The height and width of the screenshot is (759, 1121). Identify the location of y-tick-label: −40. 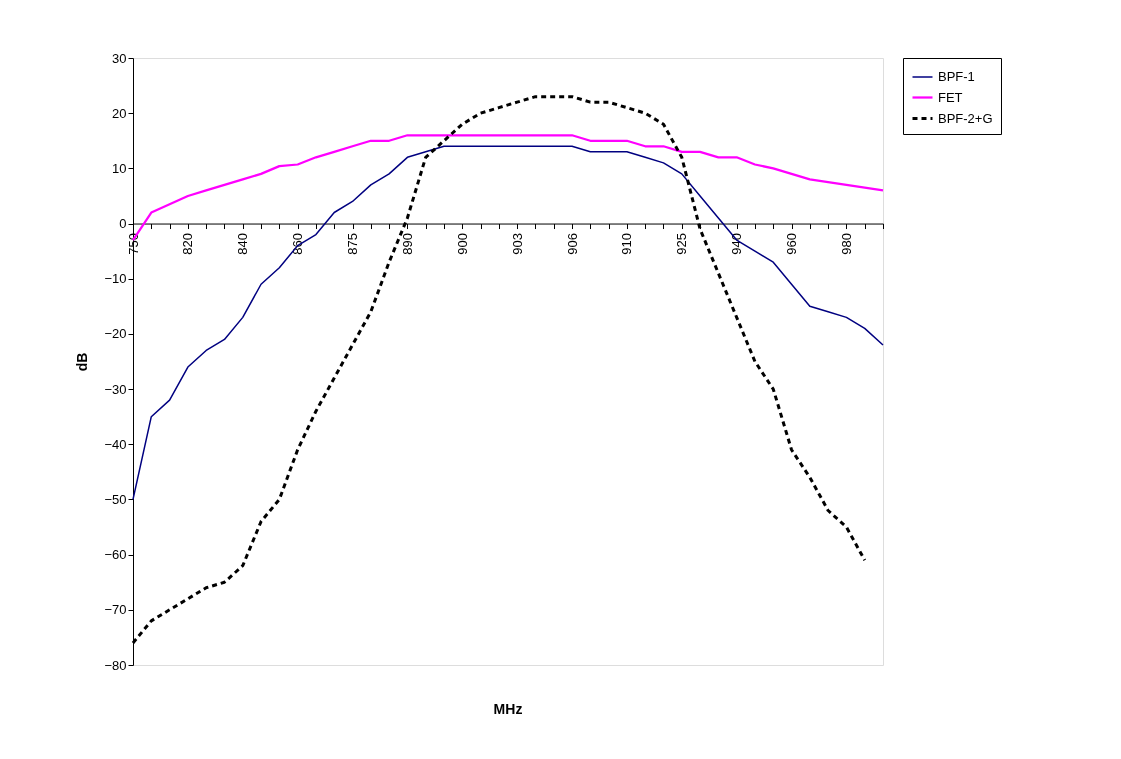
(115, 444).